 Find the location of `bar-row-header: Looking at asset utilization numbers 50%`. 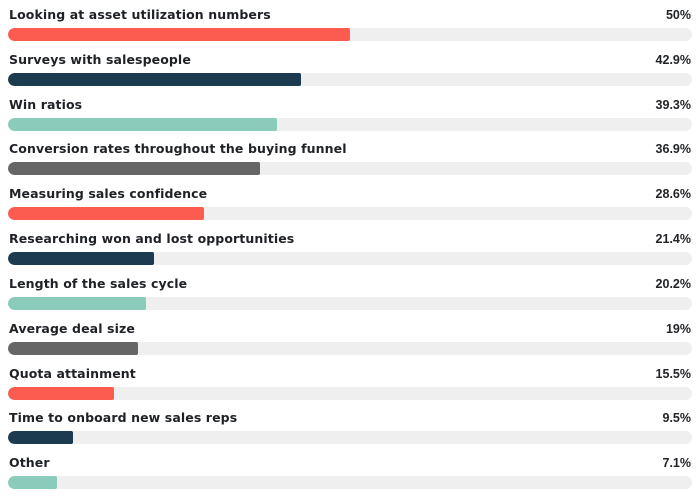

bar-row-header: Looking at asset utilization numbers 50% is located at coordinates (350, 15).